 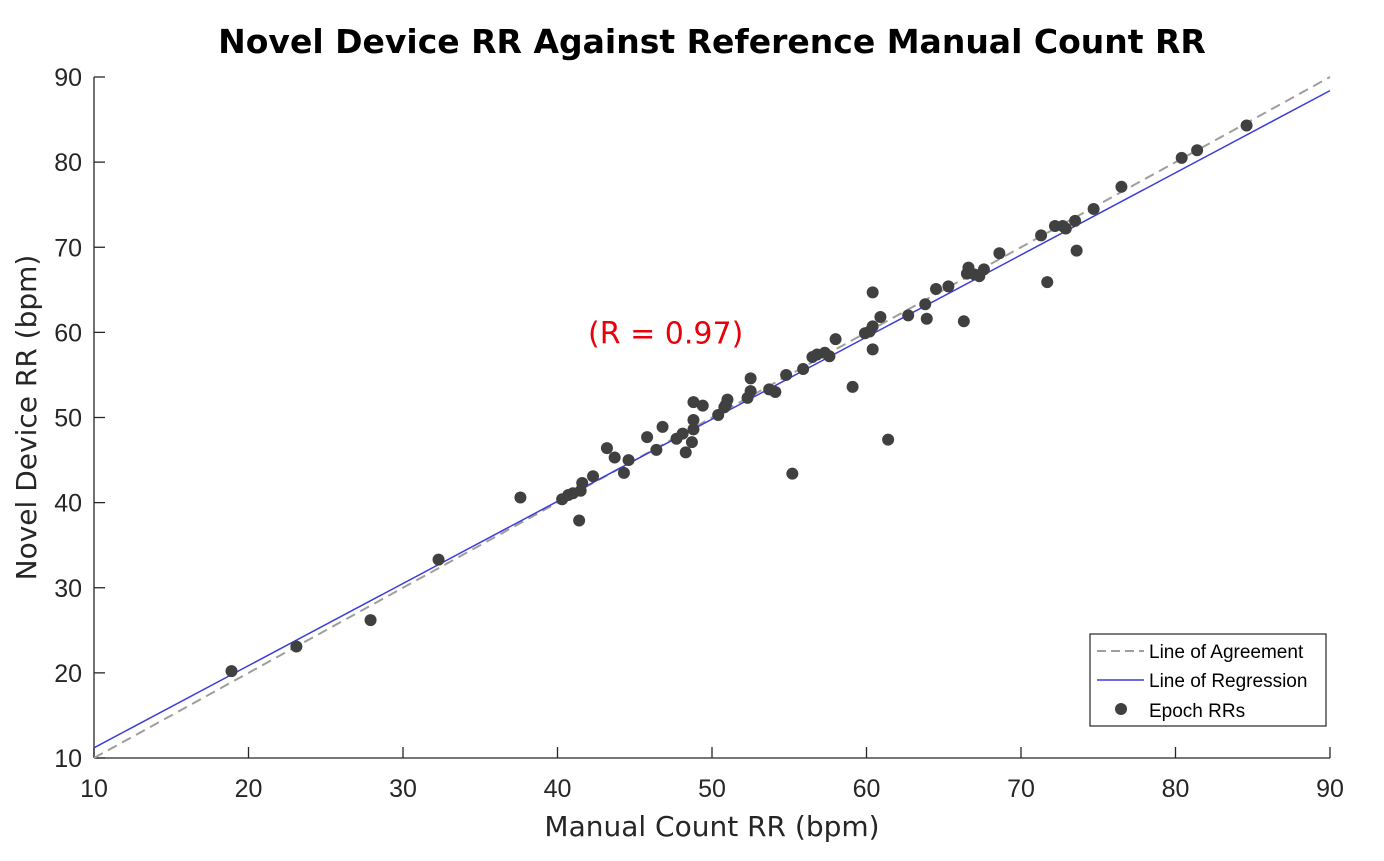 What do you see at coordinates (68, 163) in the screenshot?
I see `y-tick-label: 80` at bounding box center [68, 163].